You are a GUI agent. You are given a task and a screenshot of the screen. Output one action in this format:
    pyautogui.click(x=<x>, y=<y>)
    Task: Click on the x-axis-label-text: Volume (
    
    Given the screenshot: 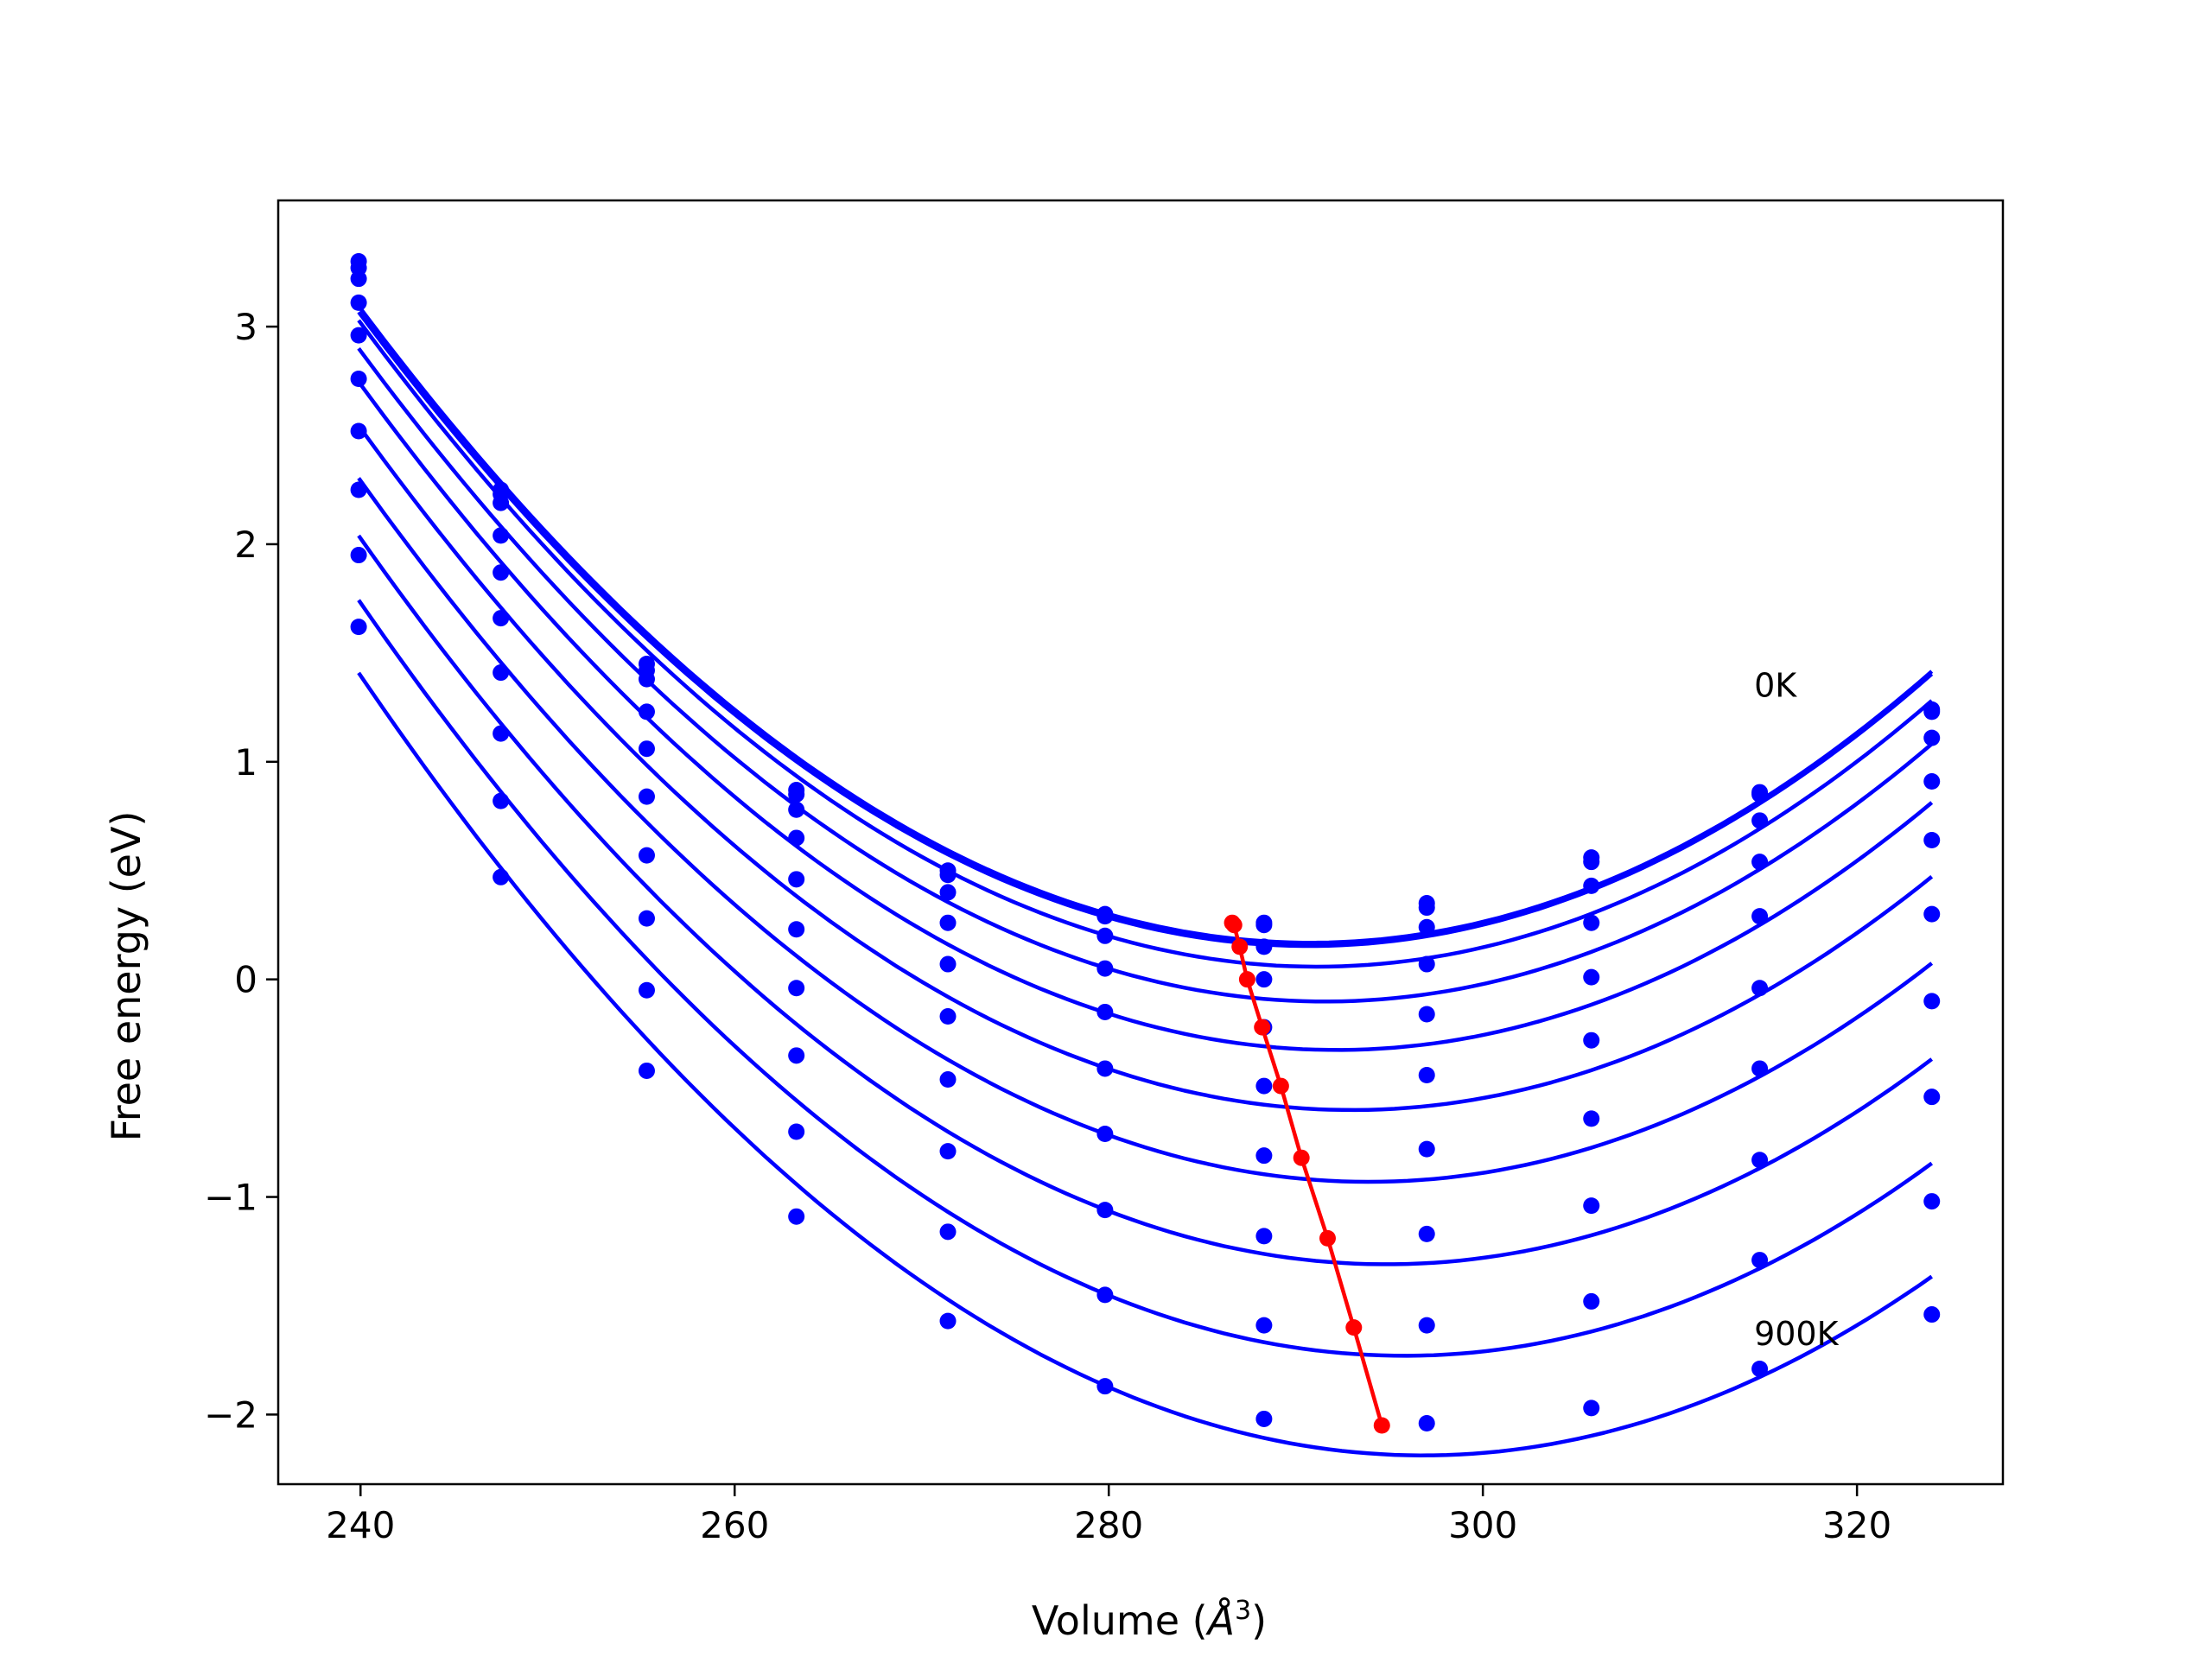 What is the action you would take?
    pyautogui.click(x=1120, y=1621)
    